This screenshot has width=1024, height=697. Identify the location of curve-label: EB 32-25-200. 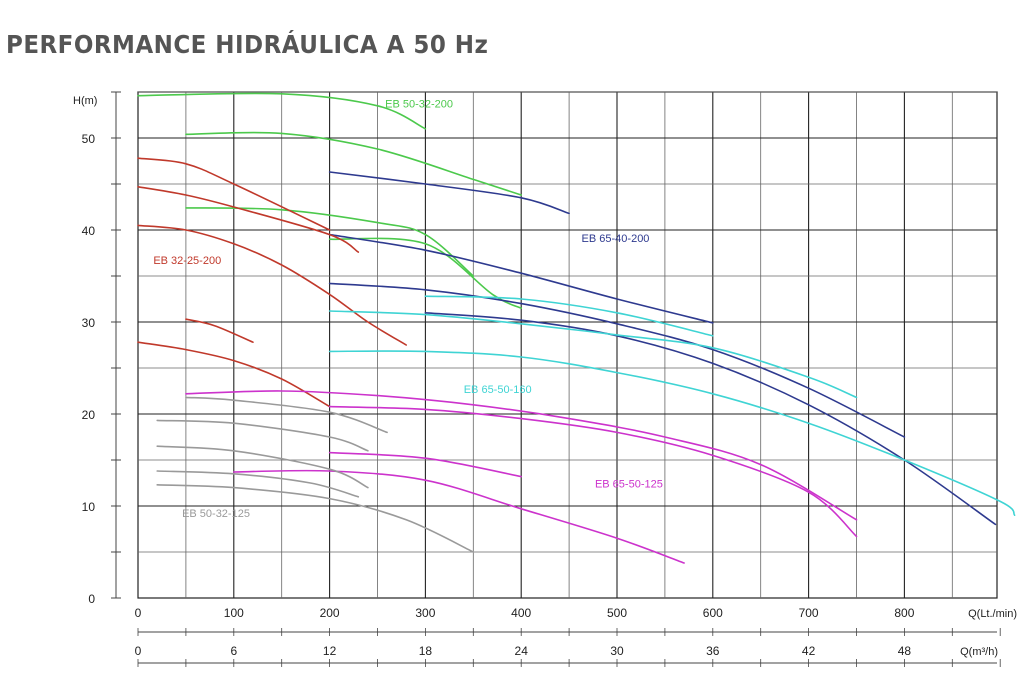
(187, 261).